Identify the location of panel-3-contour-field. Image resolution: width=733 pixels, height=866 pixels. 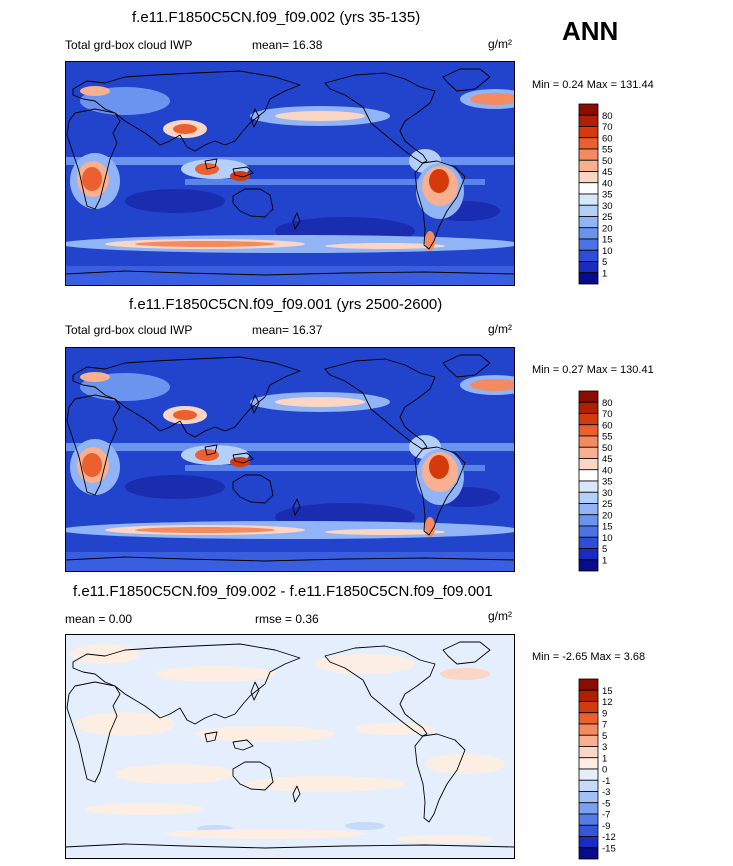
(287, 743).